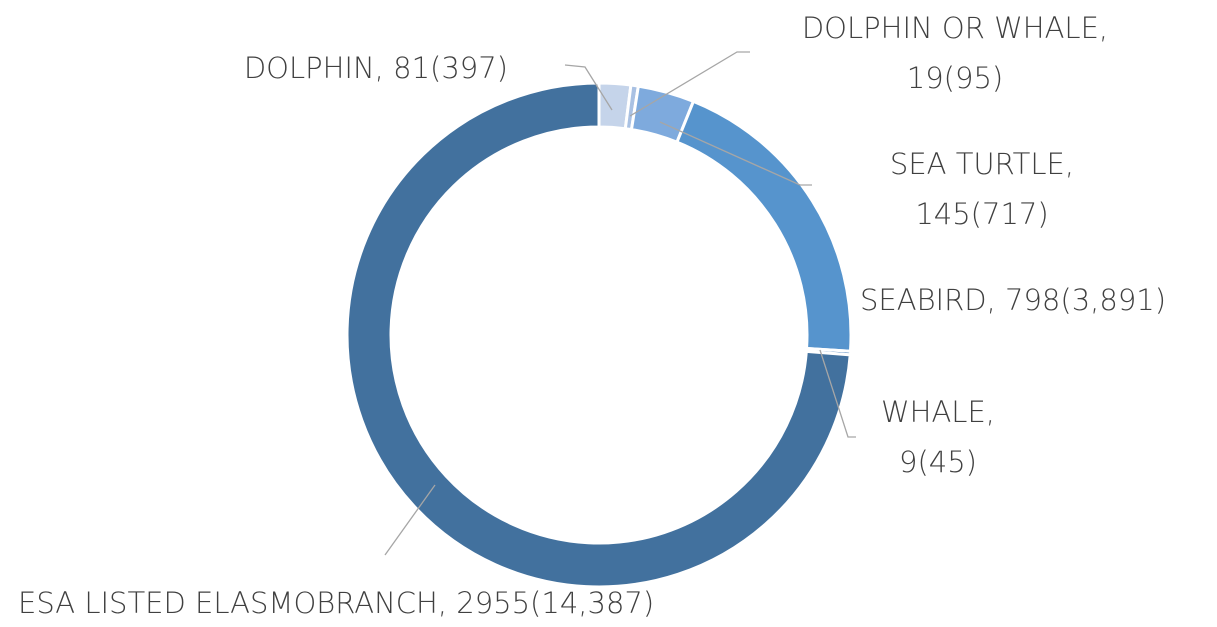  What do you see at coordinates (982, 164) in the screenshot?
I see `data-label: SEA TURTLE,` at bounding box center [982, 164].